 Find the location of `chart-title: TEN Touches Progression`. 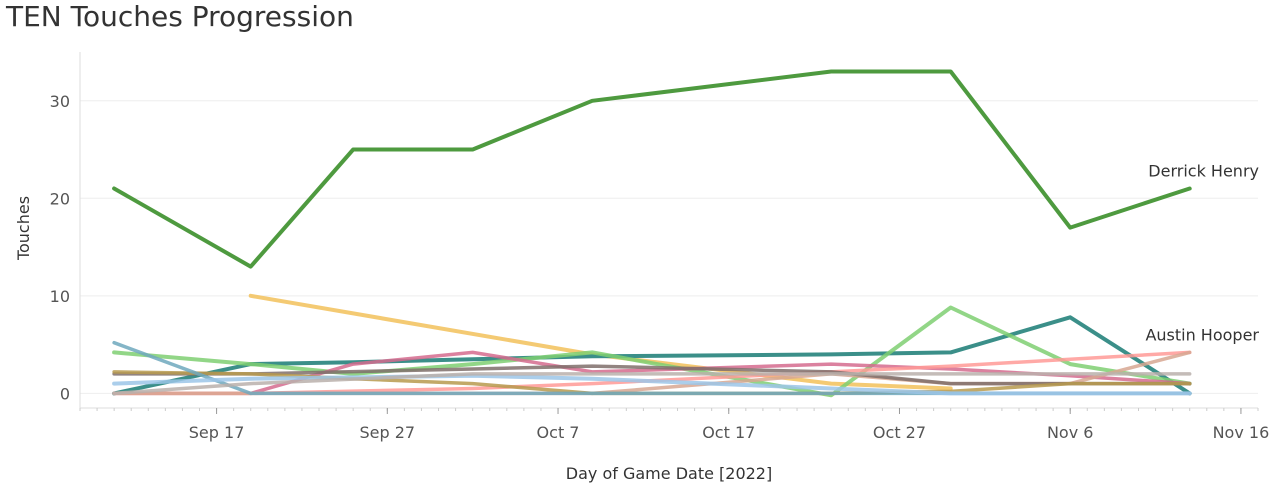

chart-title: TEN Touches Progression is located at coordinates (180, 16).